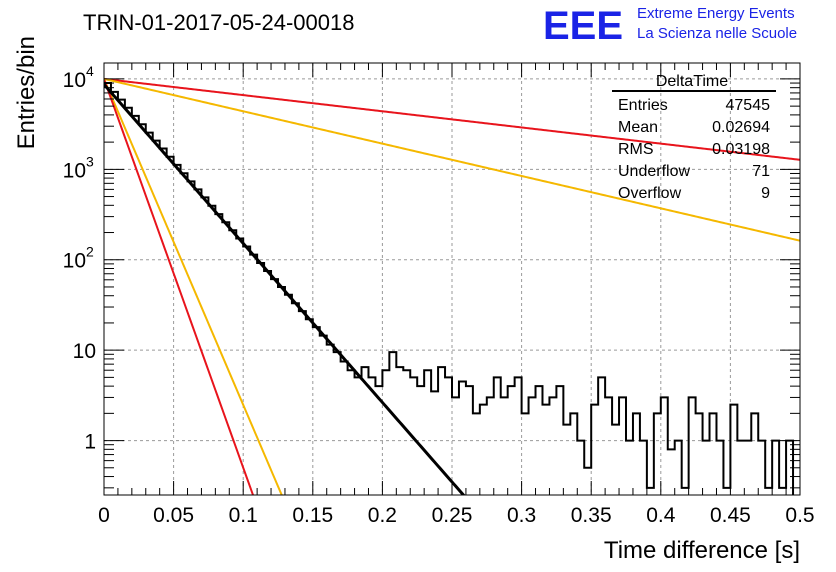  What do you see at coordinates (382, 515) in the screenshot?
I see `x-tick-label: 0.2` at bounding box center [382, 515].